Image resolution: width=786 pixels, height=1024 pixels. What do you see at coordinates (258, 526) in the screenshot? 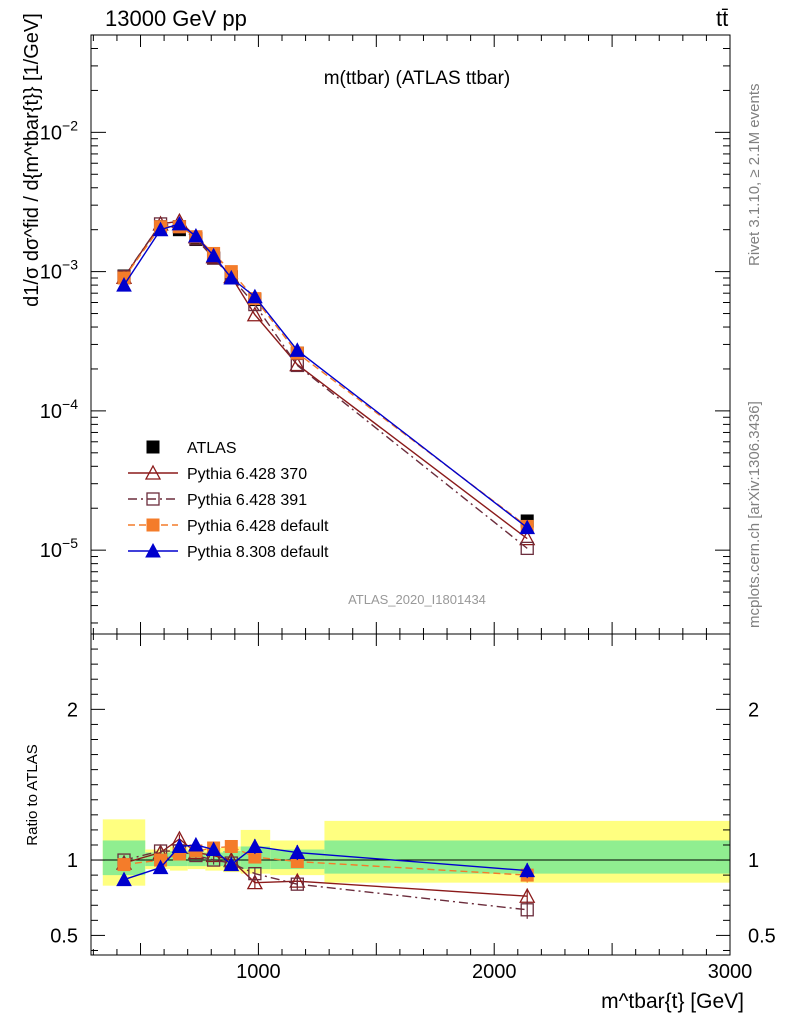
I see `legend-label-pythia-6-428-default: Pythia 6.428 default` at bounding box center [258, 526].